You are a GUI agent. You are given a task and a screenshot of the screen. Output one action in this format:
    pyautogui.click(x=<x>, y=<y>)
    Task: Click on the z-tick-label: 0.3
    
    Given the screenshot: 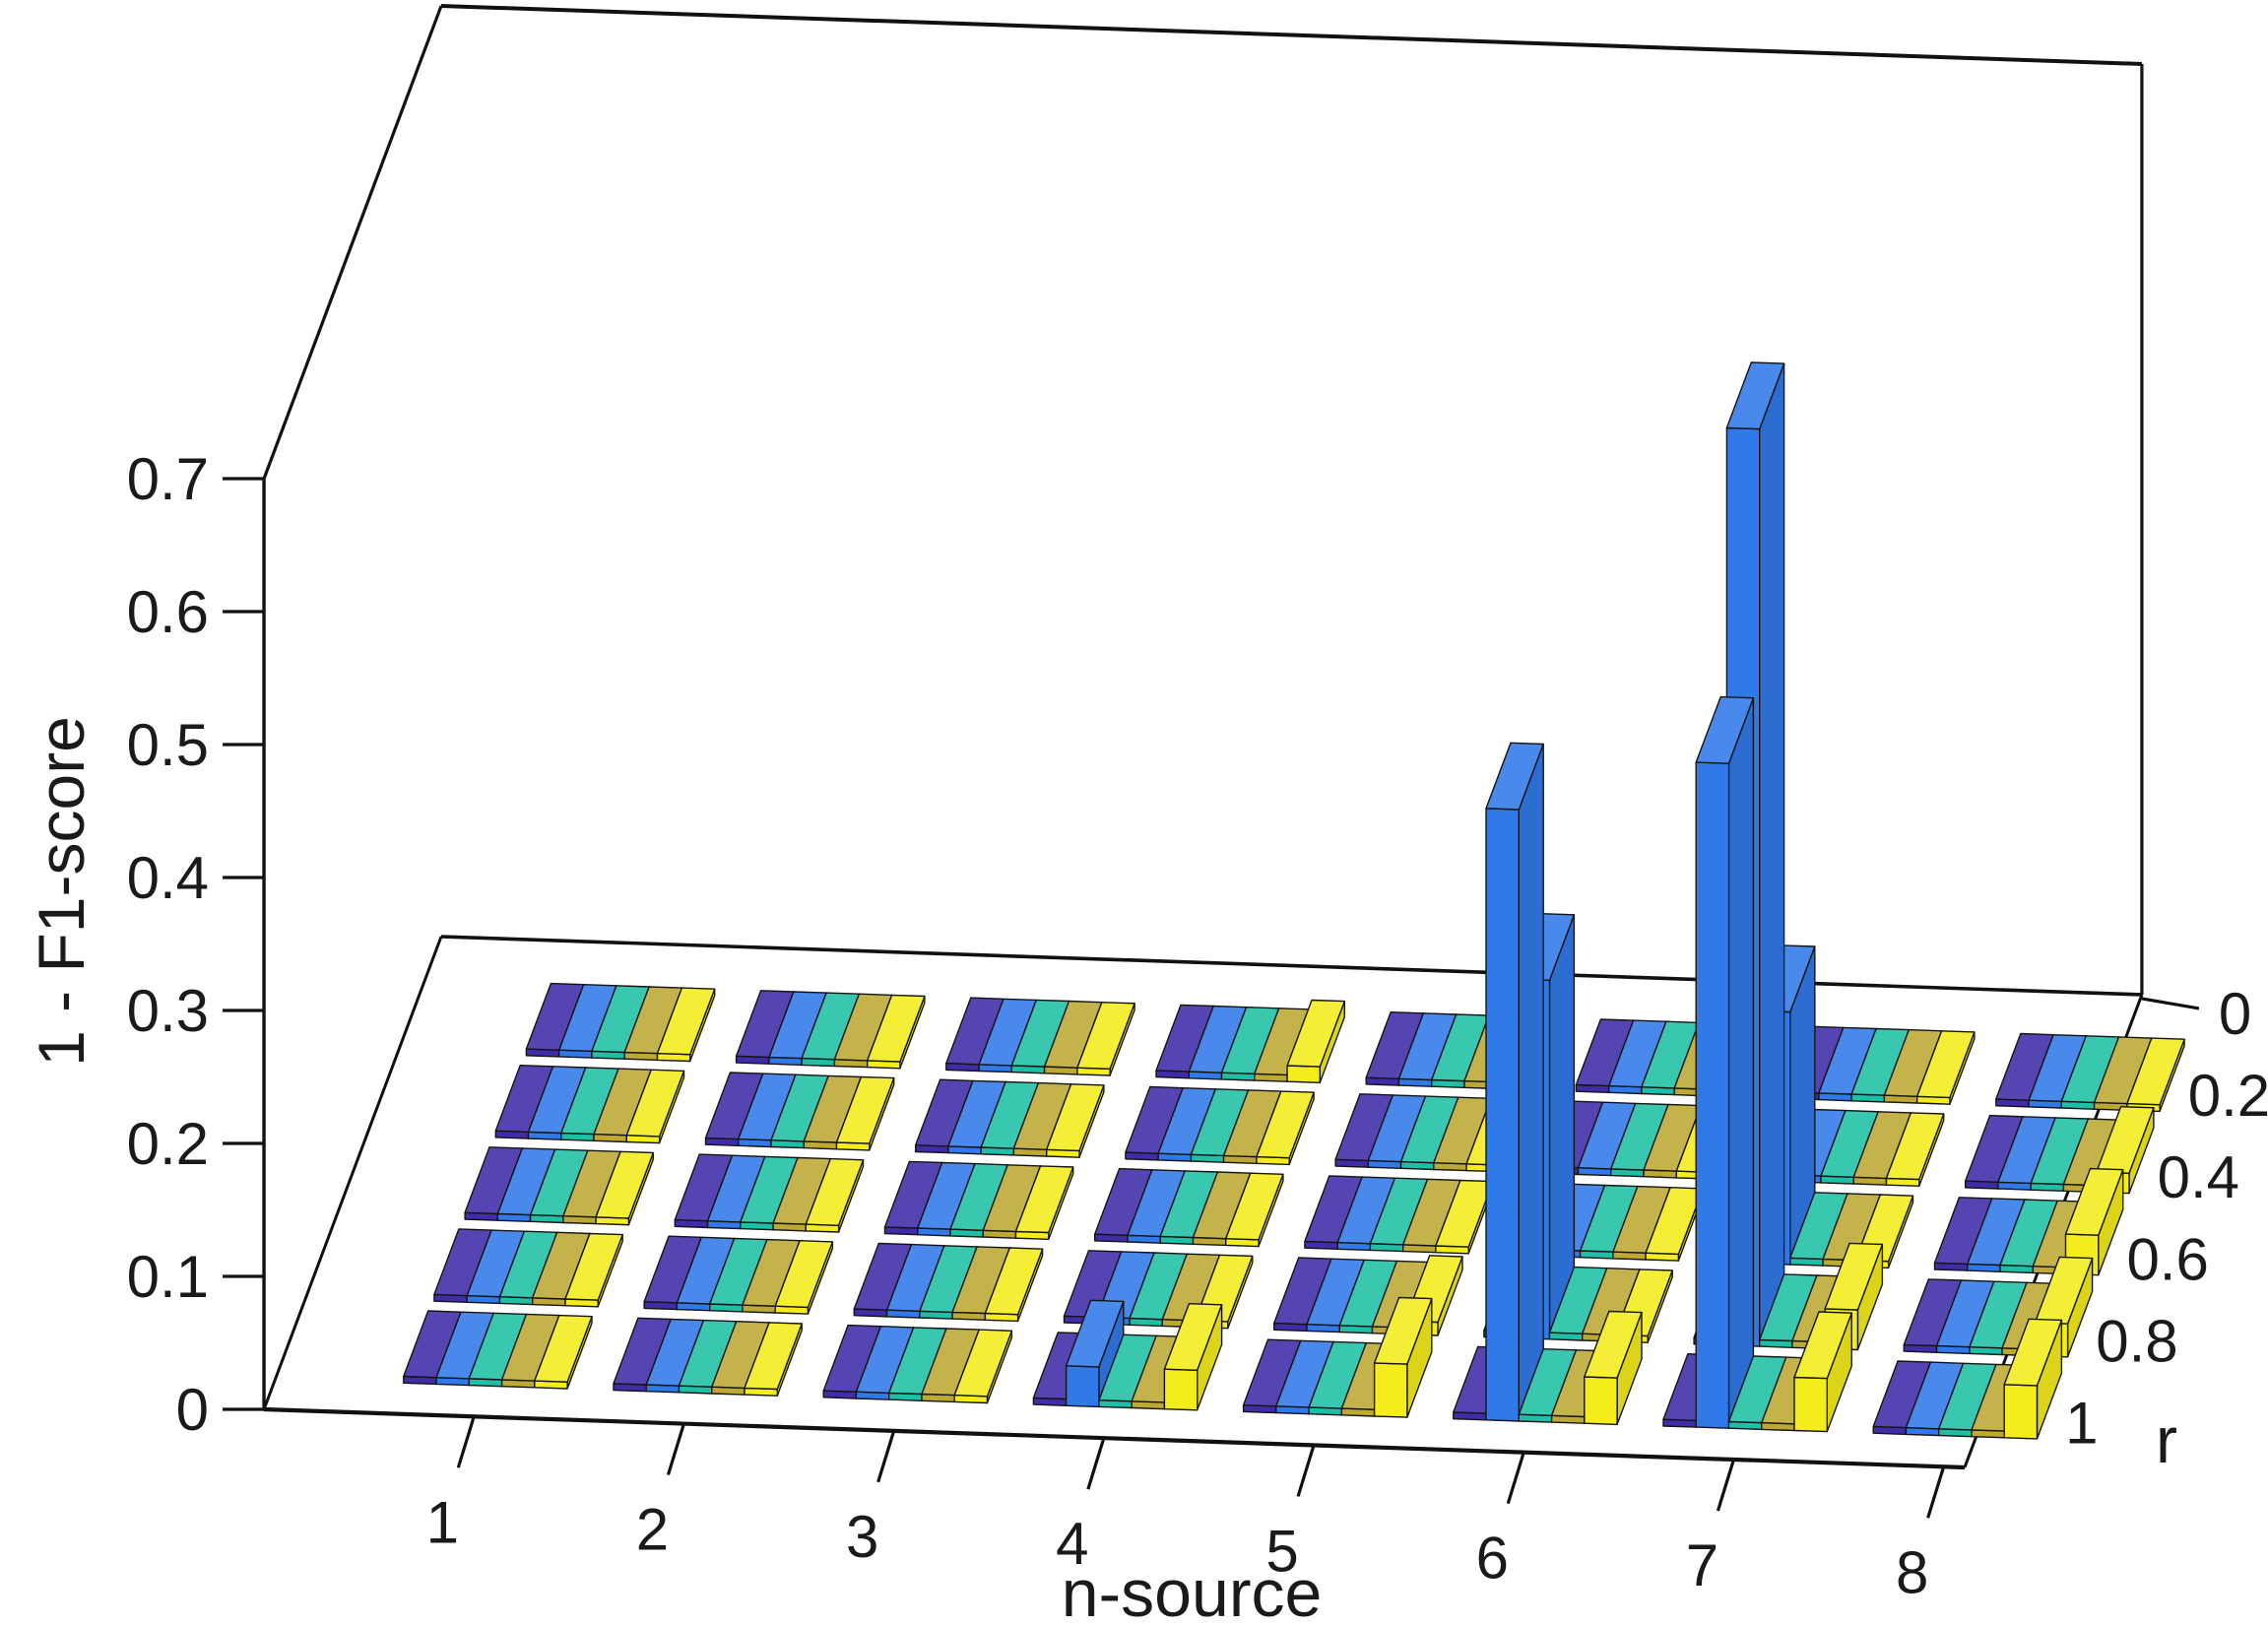 What is the action you would take?
    pyautogui.click(x=168, y=1011)
    